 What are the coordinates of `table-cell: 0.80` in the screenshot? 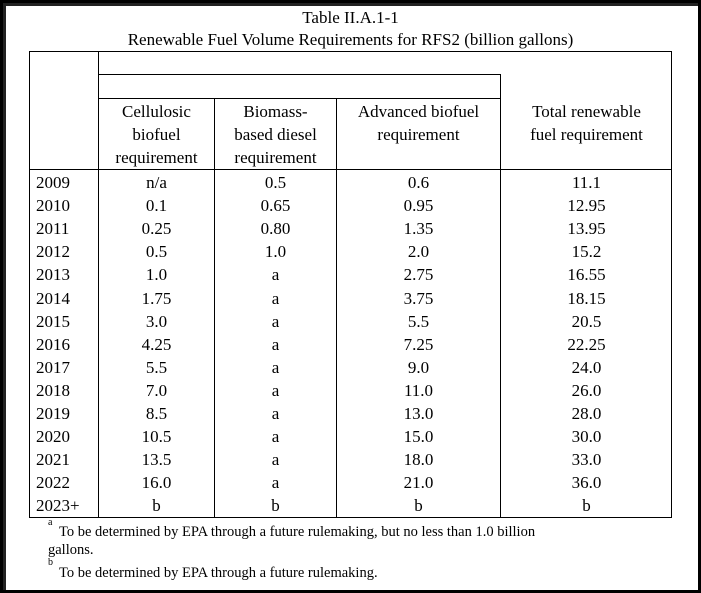 It's located at (275, 228).